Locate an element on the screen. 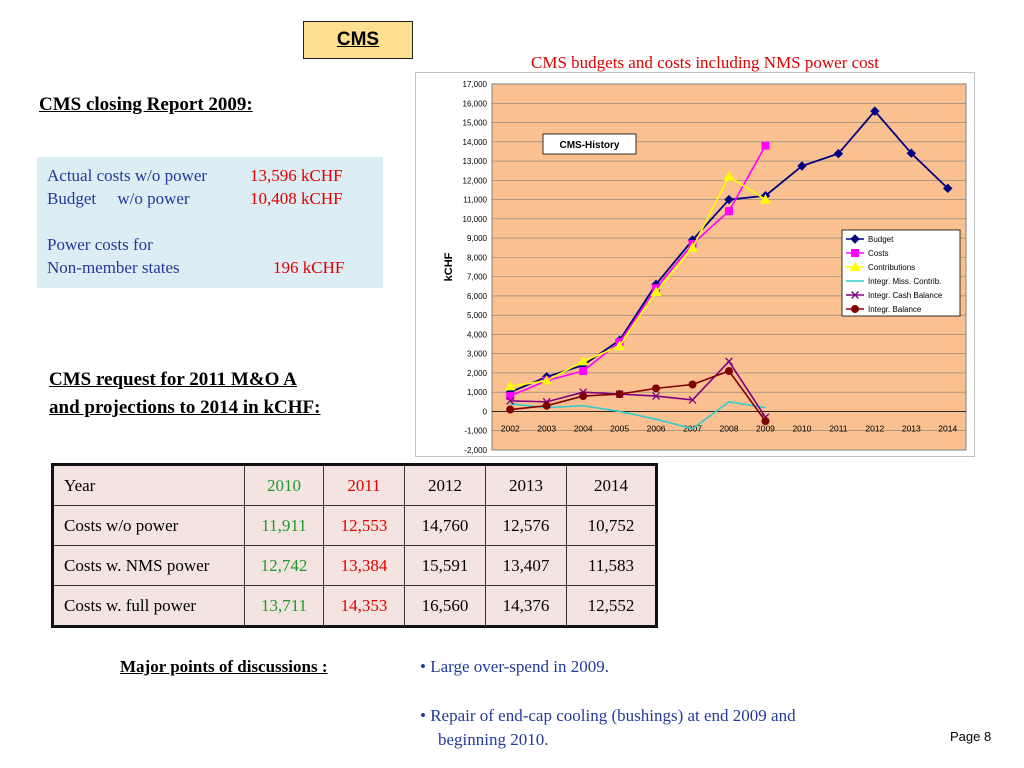 The image size is (1024, 768). table-cell: 12,553 is located at coordinates (364, 525).